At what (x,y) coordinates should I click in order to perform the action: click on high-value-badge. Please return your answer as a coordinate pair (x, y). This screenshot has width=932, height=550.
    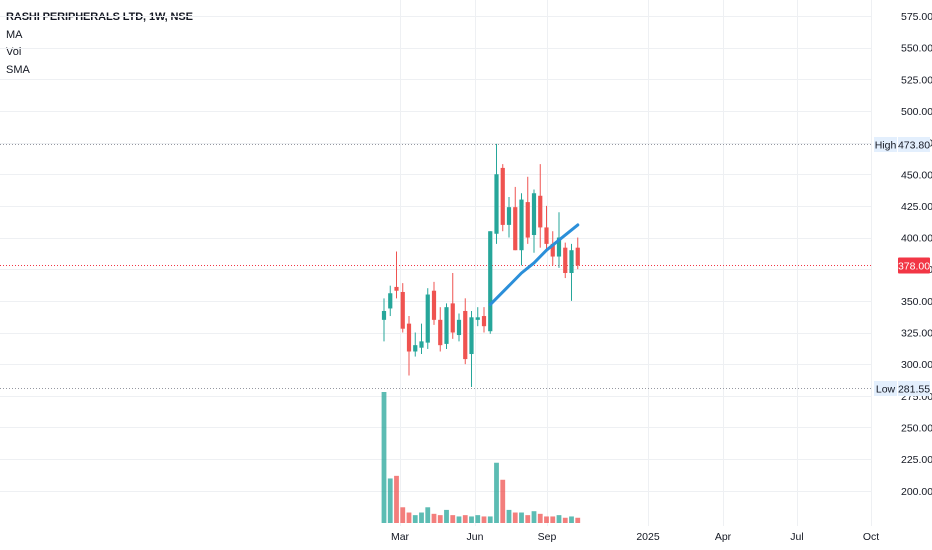
    Looking at the image, I should click on (914, 144).